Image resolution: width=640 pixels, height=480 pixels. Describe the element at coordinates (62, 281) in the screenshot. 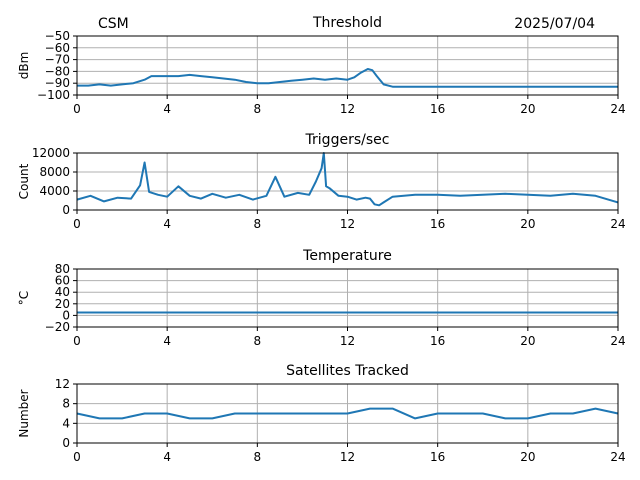

I see `y-tick-label: 60` at that location.